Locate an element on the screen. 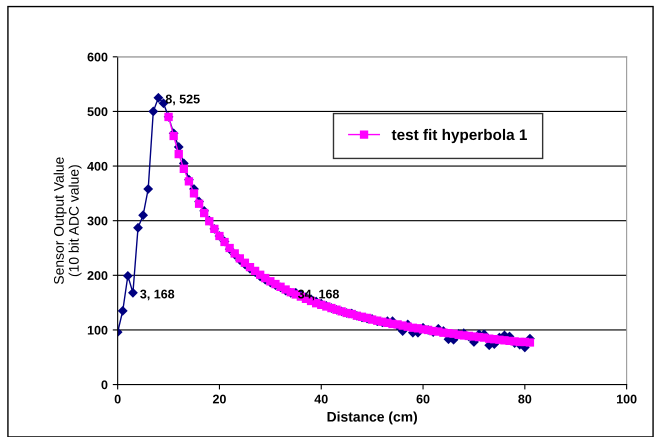 Image resolution: width=661 pixels, height=437 pixels. y-tick-label: 200 is located at coordinates (98, 275).